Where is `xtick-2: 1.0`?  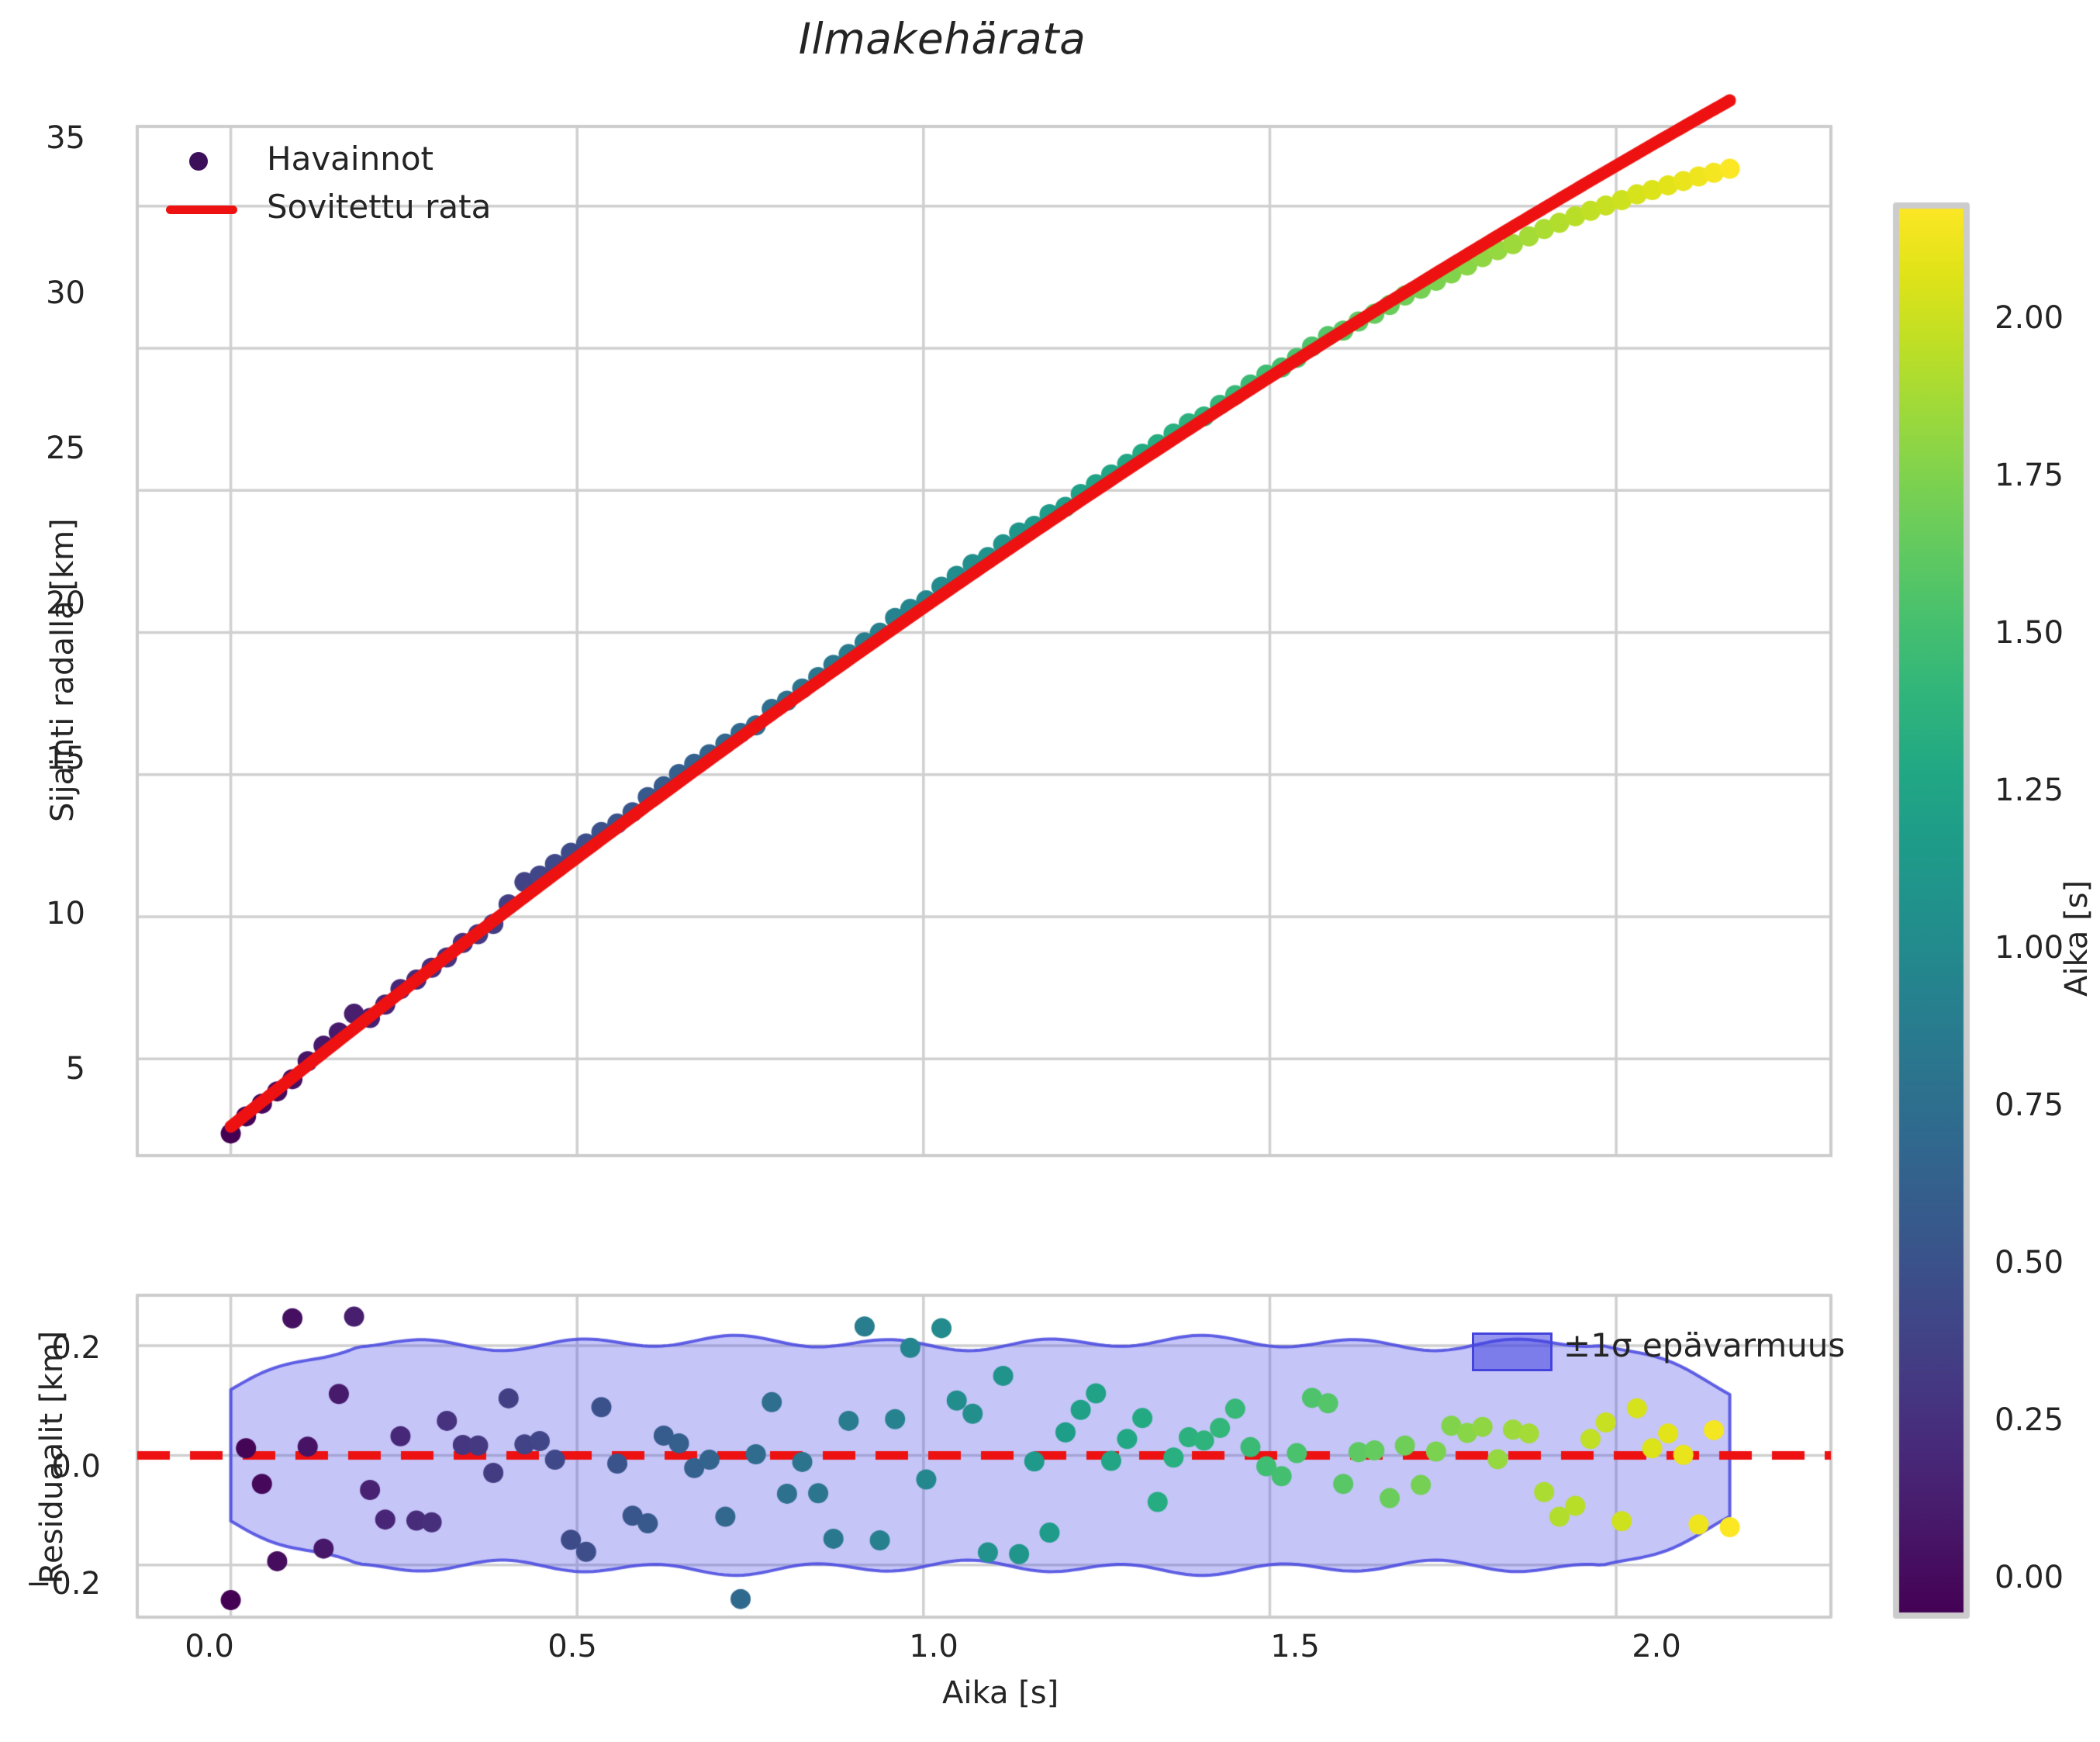 xtick-2: 1.0 is located at coordinates (933, 1646).